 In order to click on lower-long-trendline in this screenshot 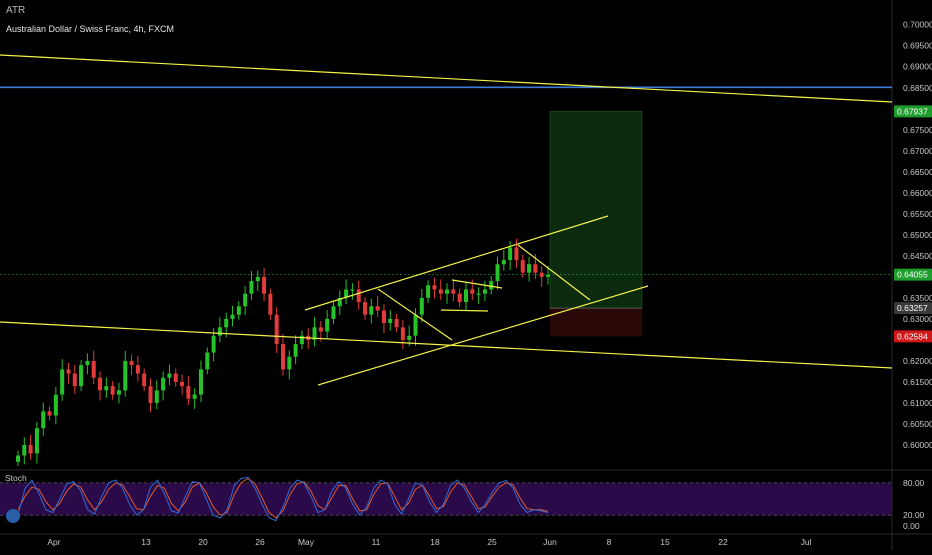, I will do `click(446, 345)`.